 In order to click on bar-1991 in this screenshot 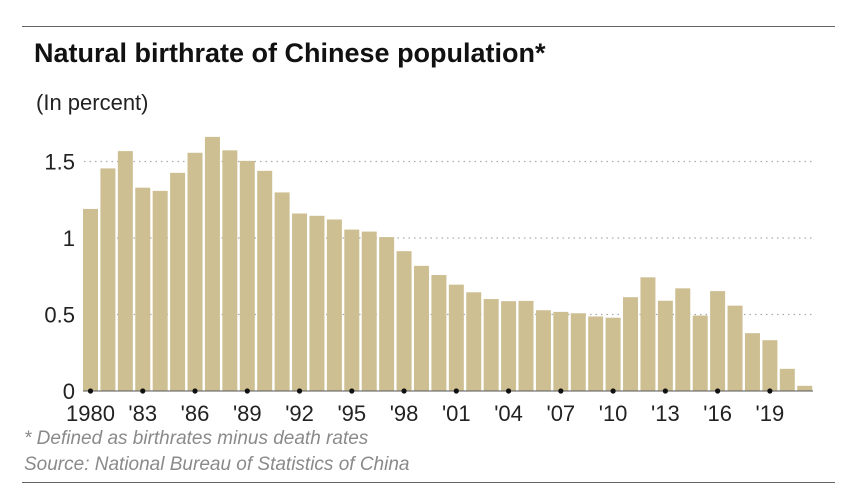, I will do `click(282, 291)`.